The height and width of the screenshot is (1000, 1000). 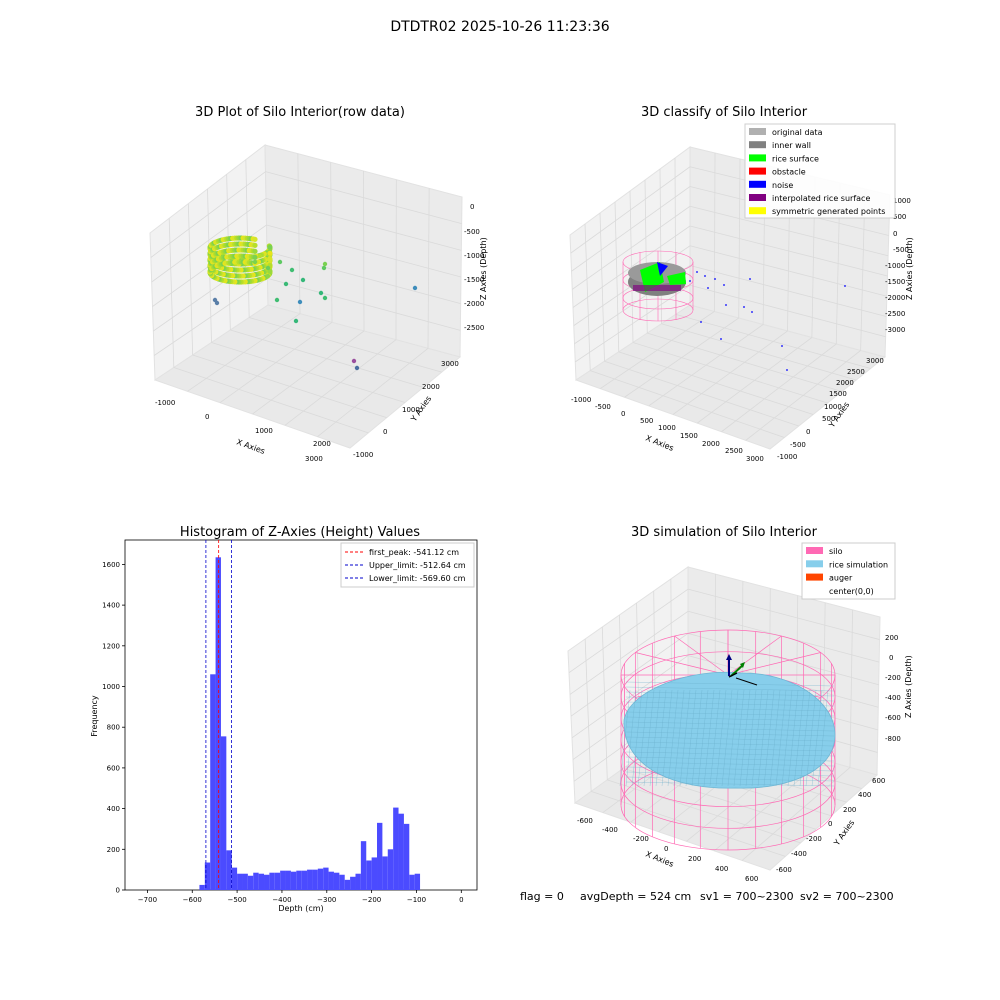 What do you see at coordinates (250, 446) in the screenshot?
I see `panel1-xlabel: X Axies` at bounding box center [250, 446].